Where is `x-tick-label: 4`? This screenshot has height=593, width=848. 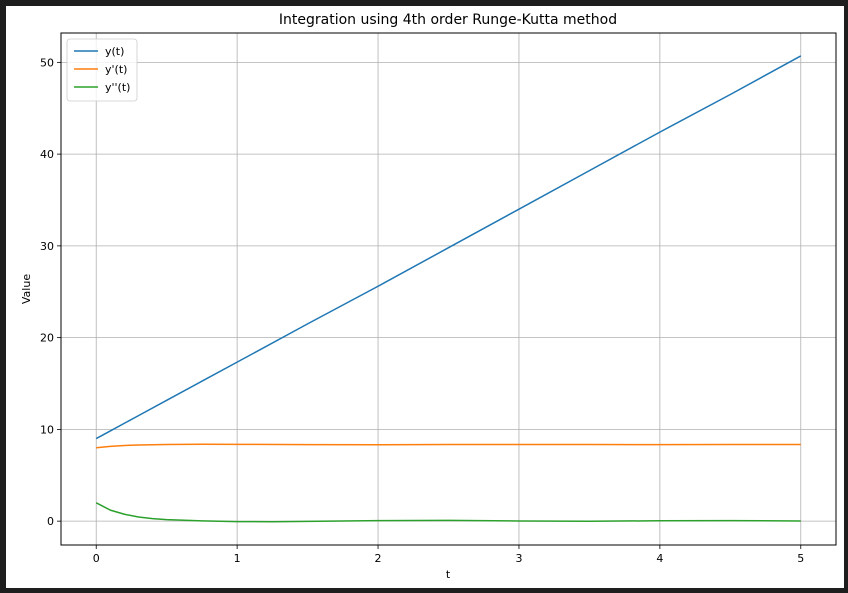 x-tick-label: 4 is located at coordinates (659, 558).